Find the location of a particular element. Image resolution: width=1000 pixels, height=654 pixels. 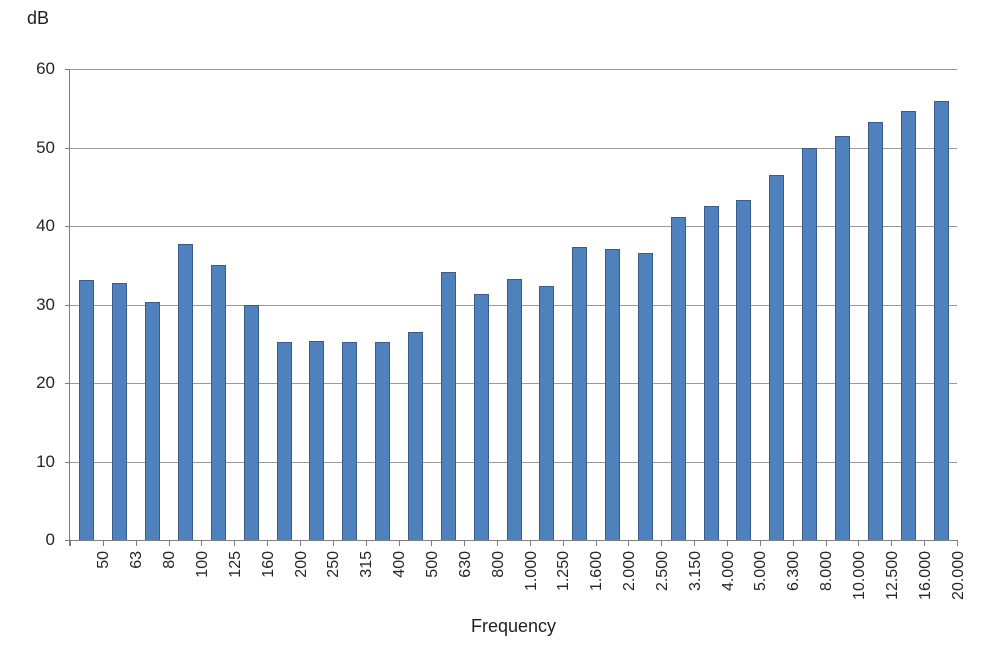

y-axis-line is located at coordinates (69, 307).